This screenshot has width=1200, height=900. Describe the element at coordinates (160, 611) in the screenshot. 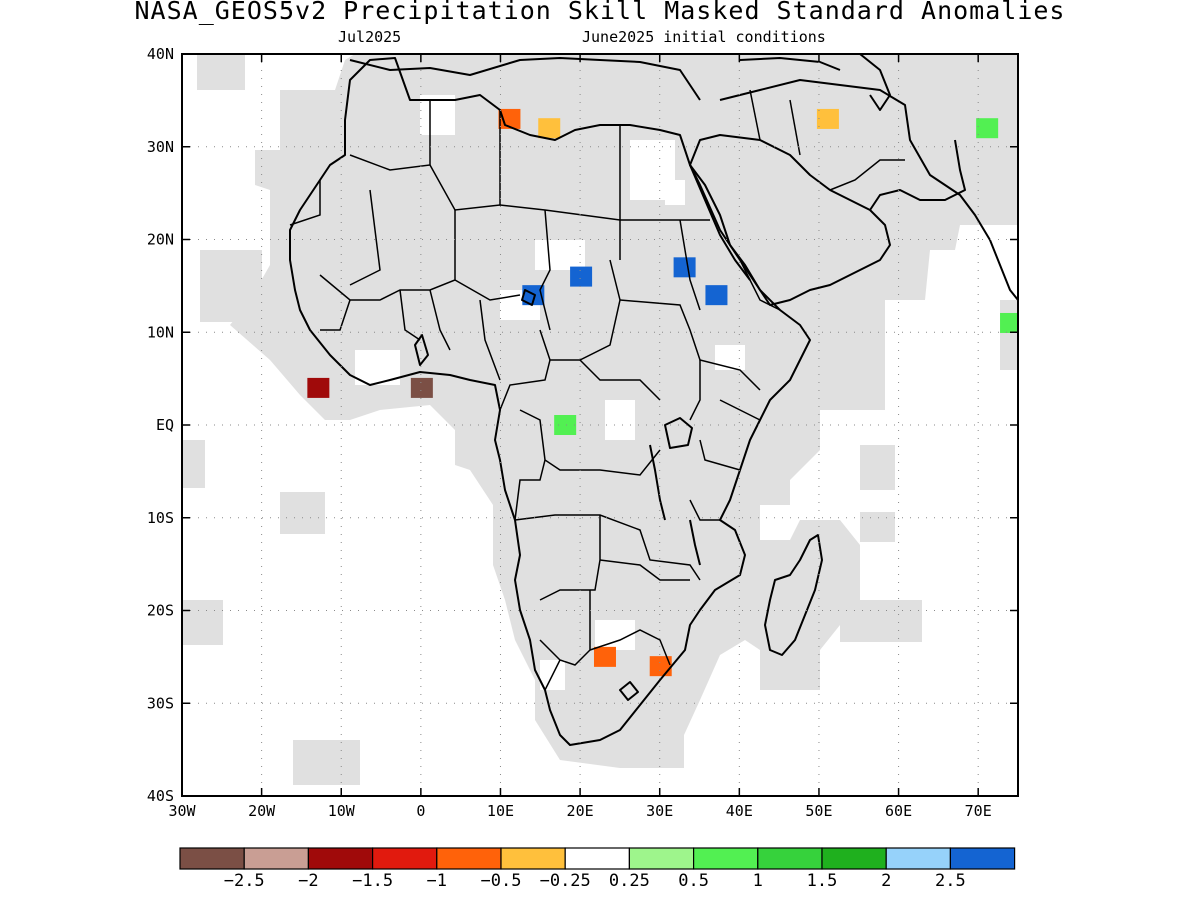

I see `y-tick-label: 20S` at that location.